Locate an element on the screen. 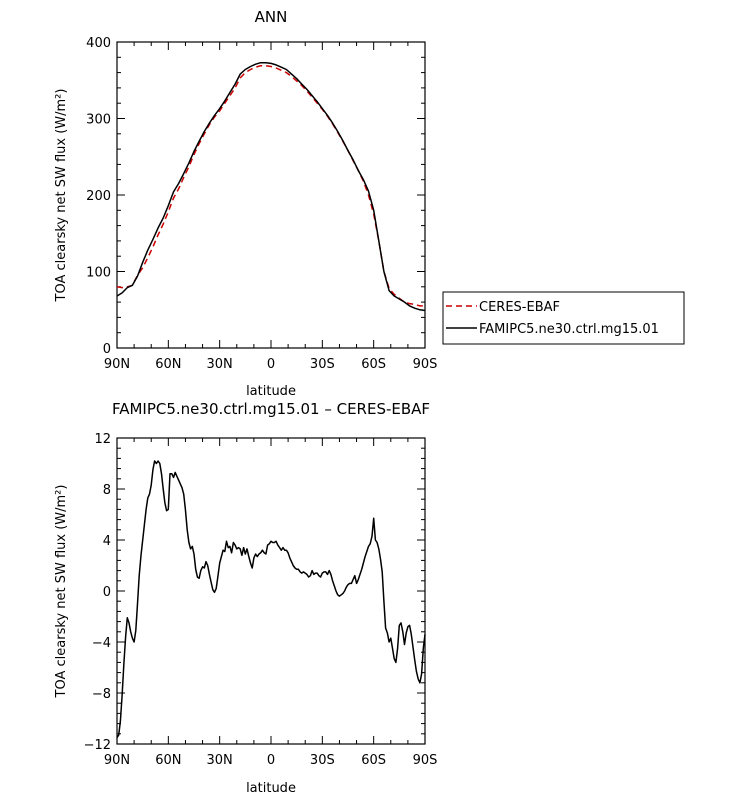  y-tick-label: −4 is located at coordinates (101, 643).